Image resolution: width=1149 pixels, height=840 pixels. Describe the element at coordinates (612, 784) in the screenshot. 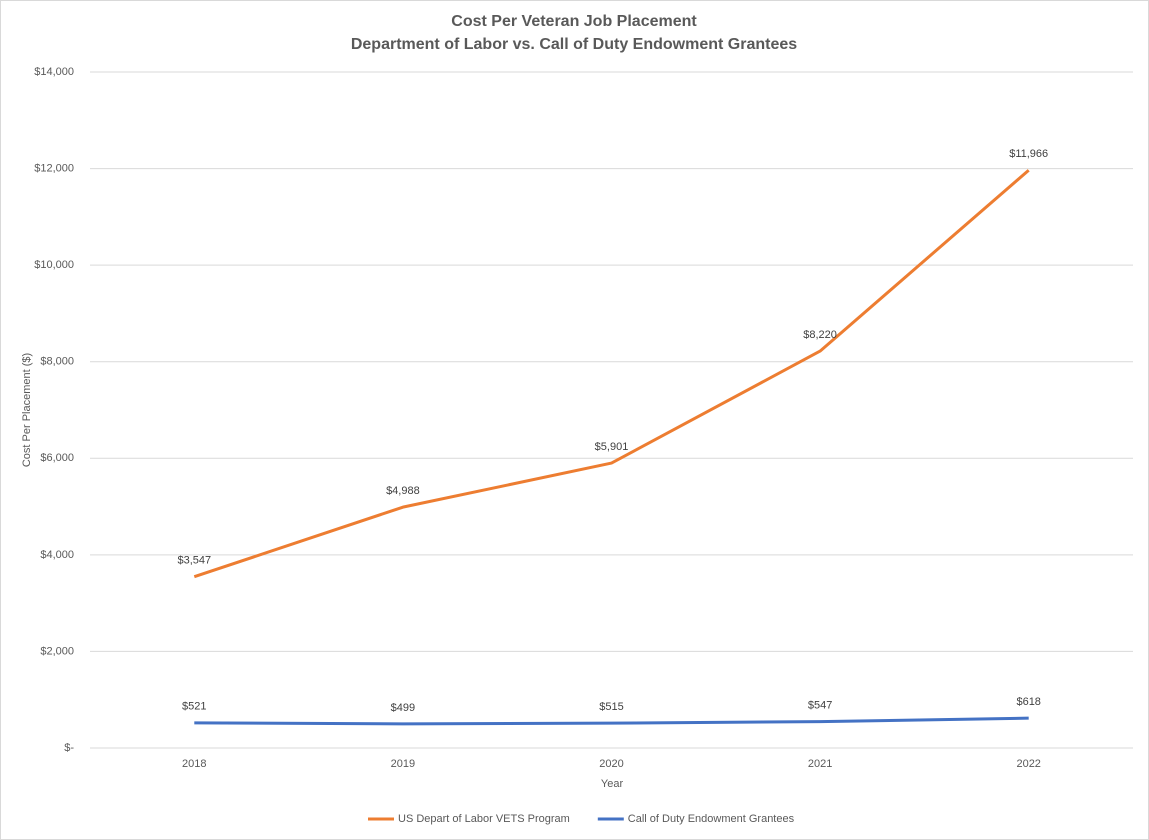

I see `x-axis-label: Year` at that location.